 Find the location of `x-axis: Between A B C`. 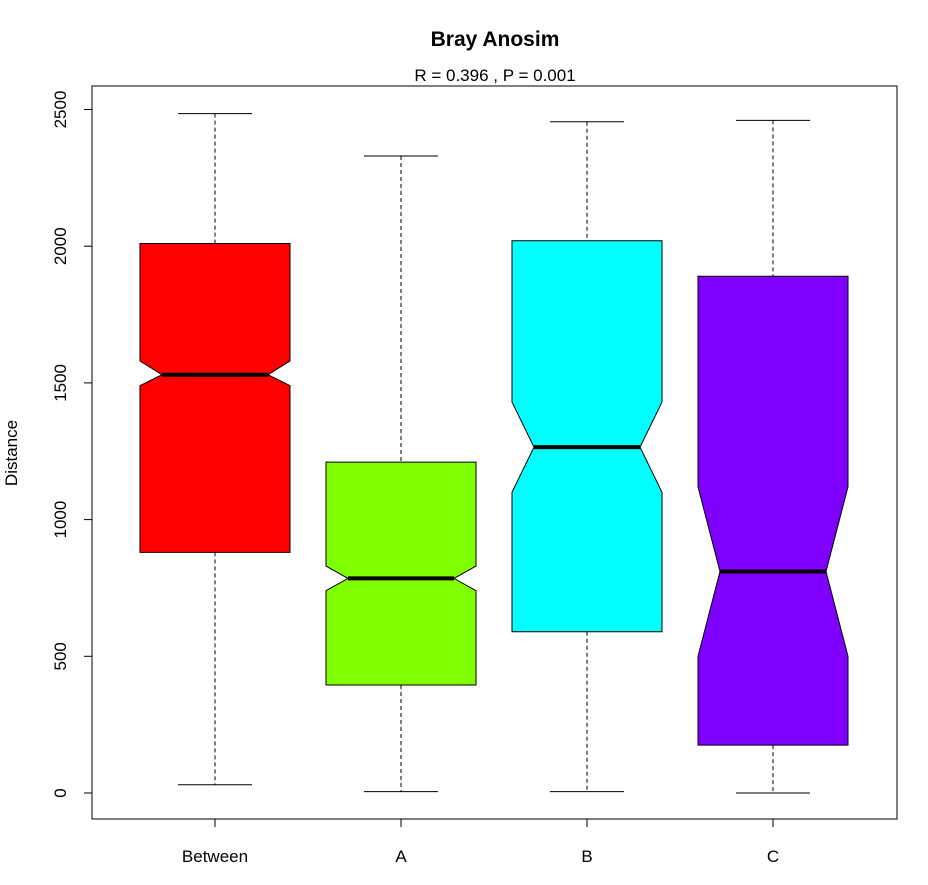

x-axis: Between A B C is located at coordinates (480, 842).